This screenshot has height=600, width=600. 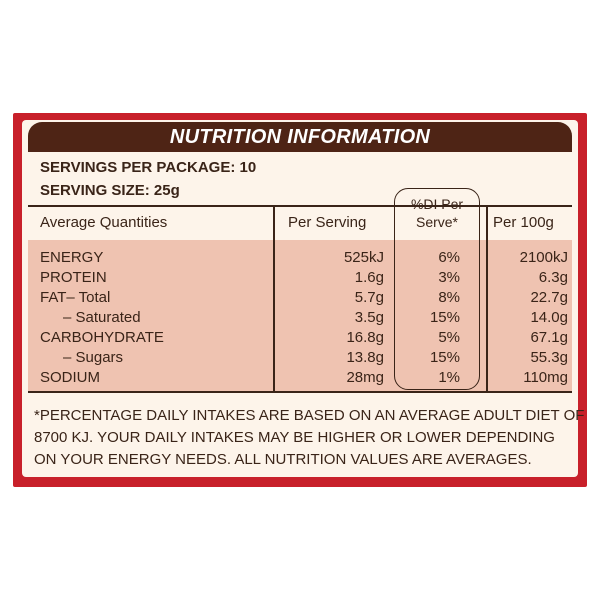 I want to click on per-serving-value: 525kJ, so click(x=363, y=257).